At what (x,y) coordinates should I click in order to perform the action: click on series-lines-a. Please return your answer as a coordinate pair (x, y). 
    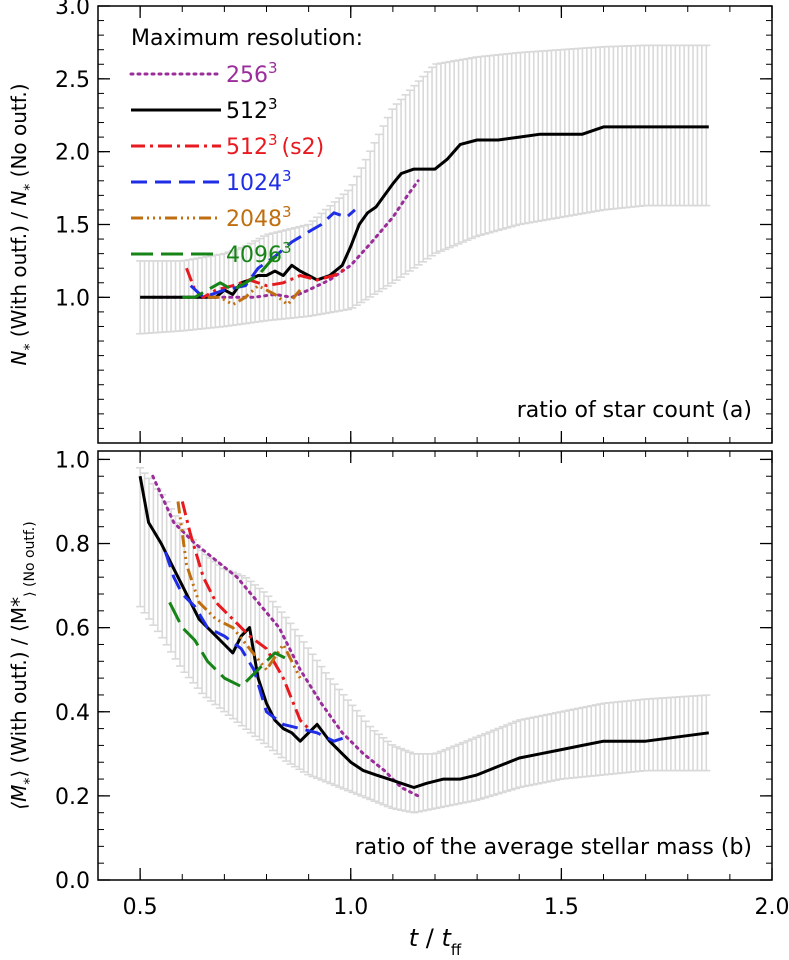
    Looking at the image, I should click on (424, 216).